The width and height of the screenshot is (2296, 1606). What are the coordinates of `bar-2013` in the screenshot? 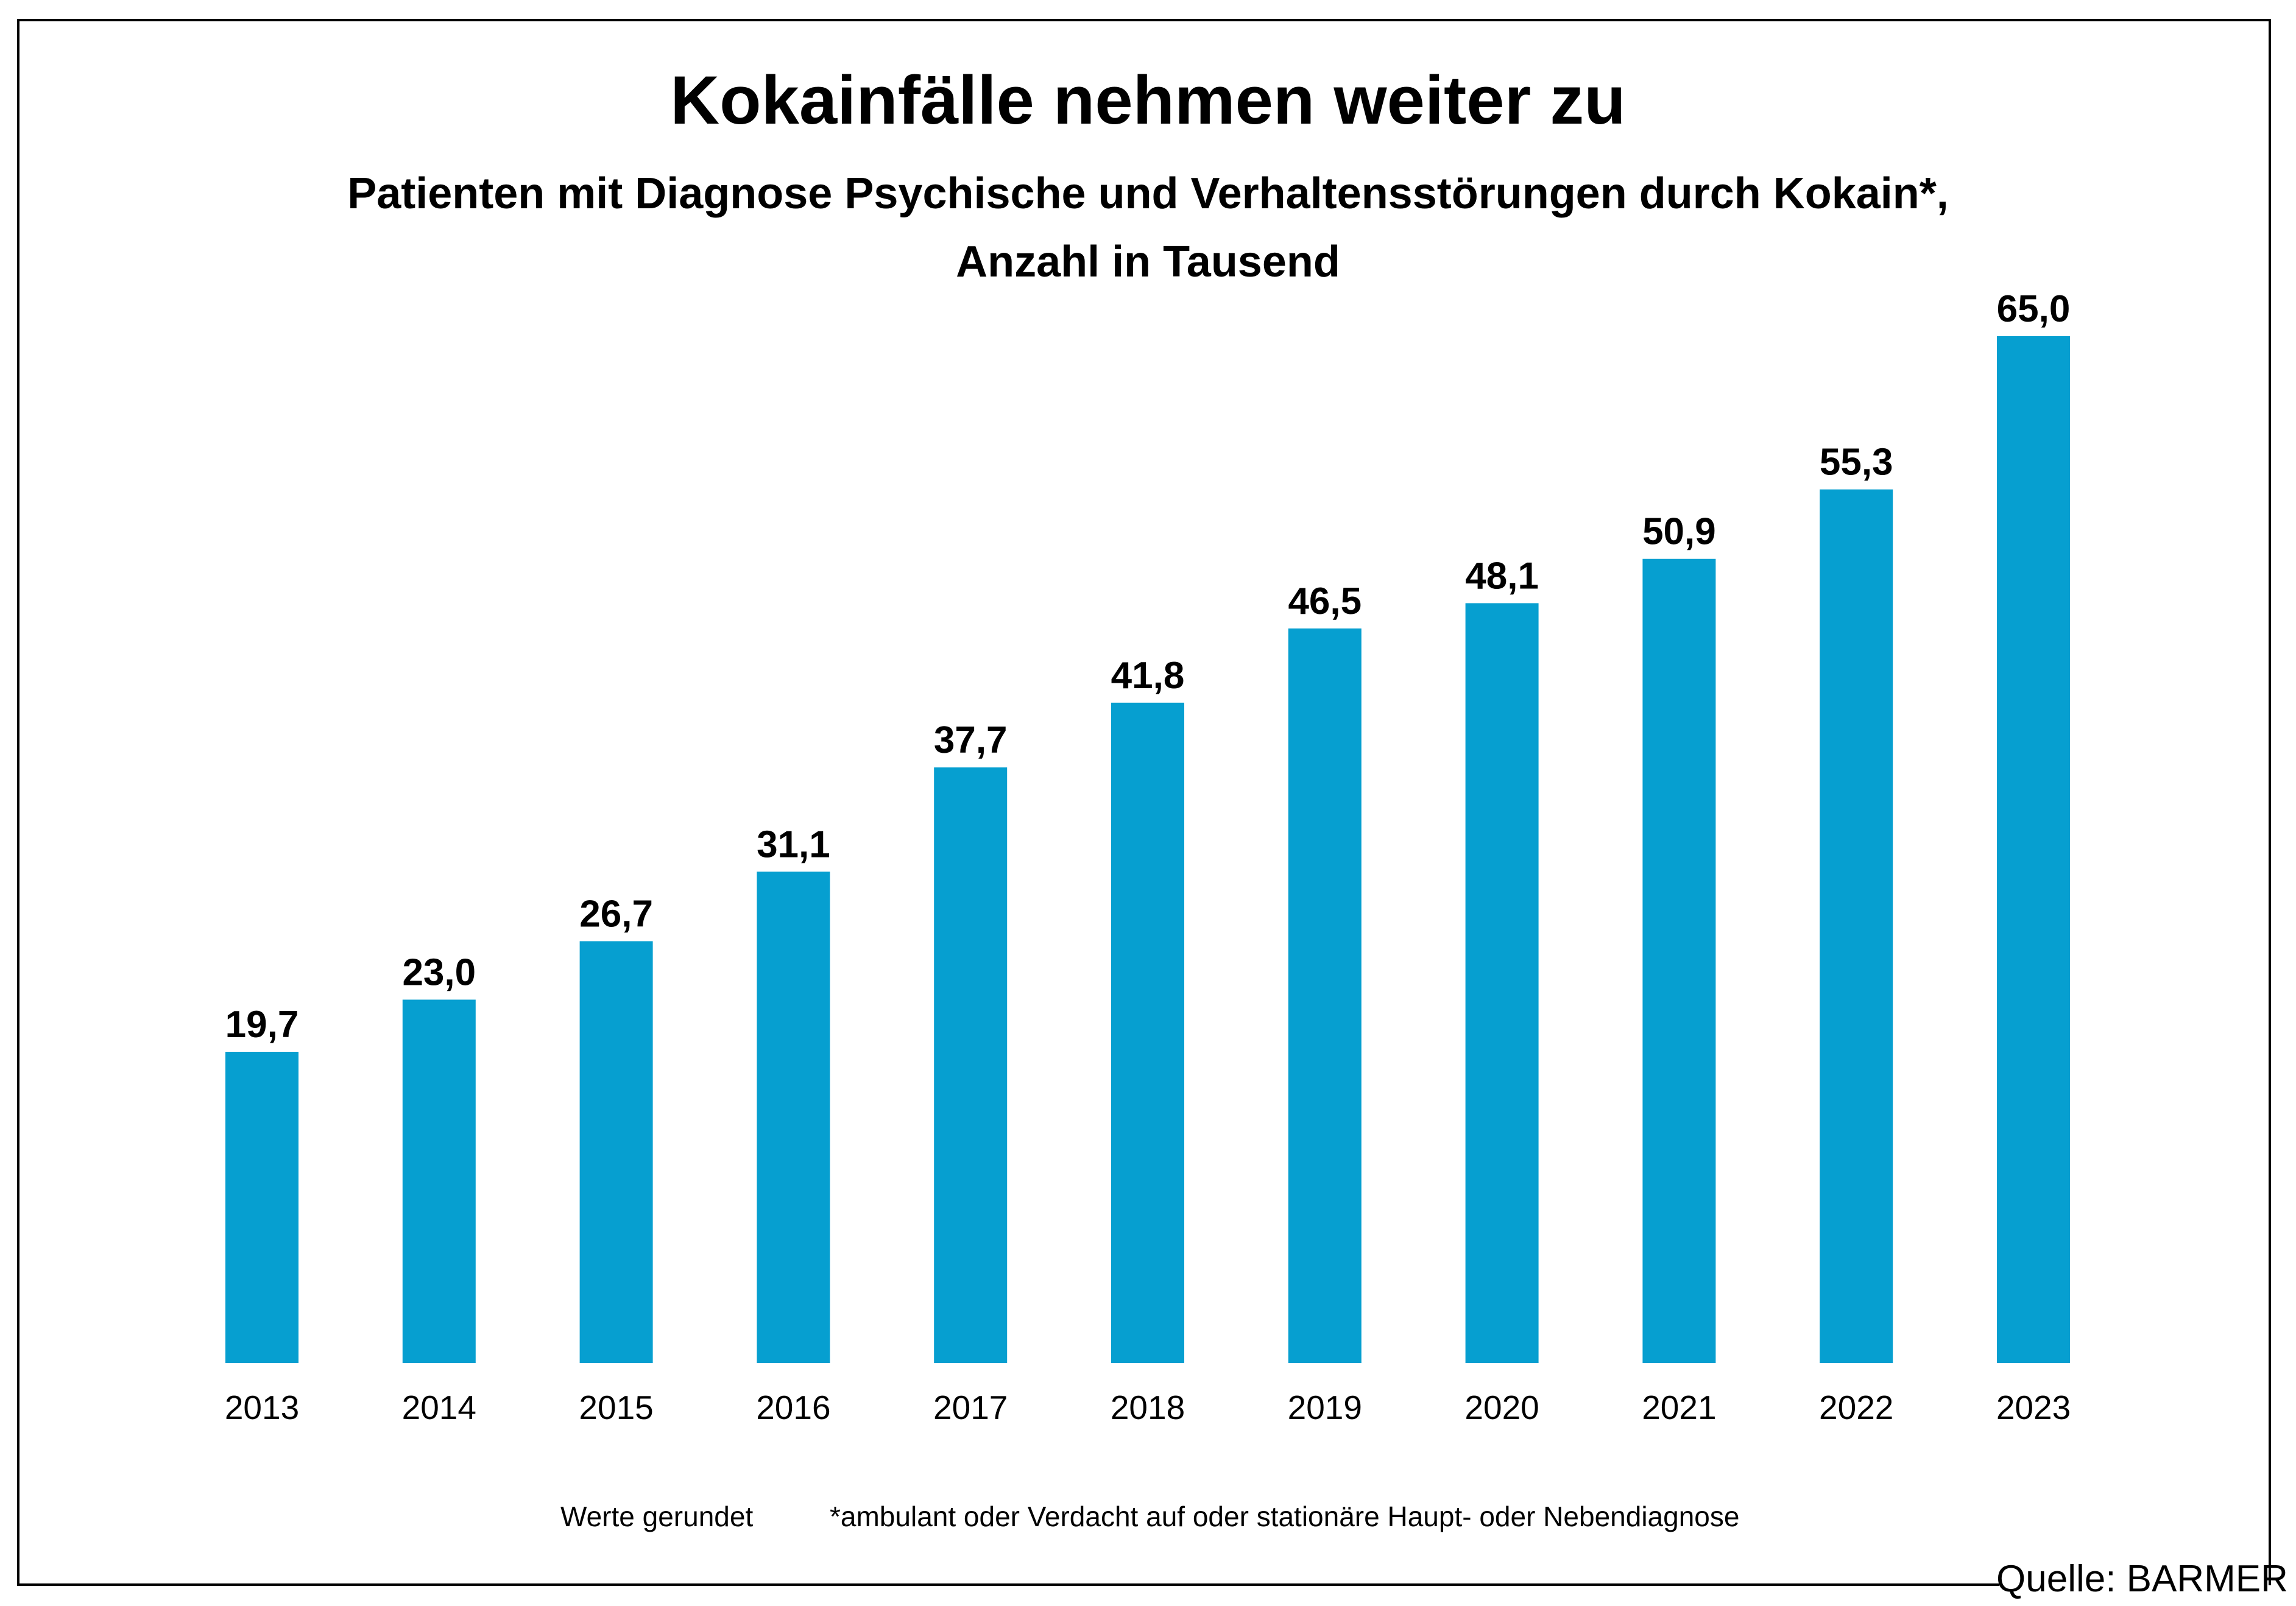 It's located at (261, 1207).